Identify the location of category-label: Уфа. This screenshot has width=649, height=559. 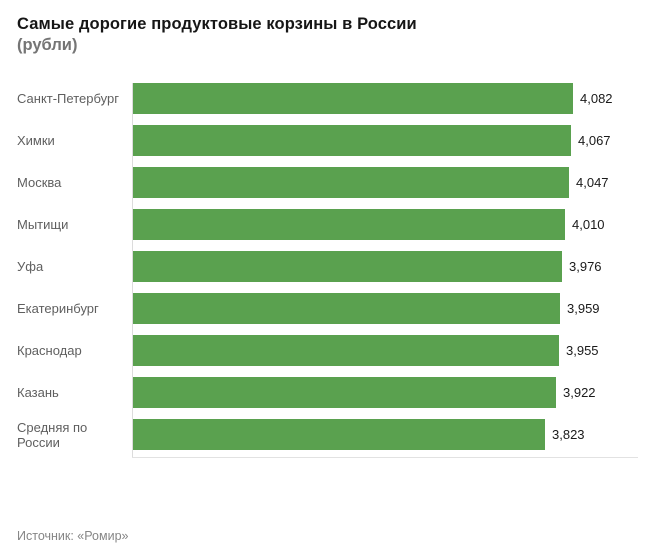
(30, 266).